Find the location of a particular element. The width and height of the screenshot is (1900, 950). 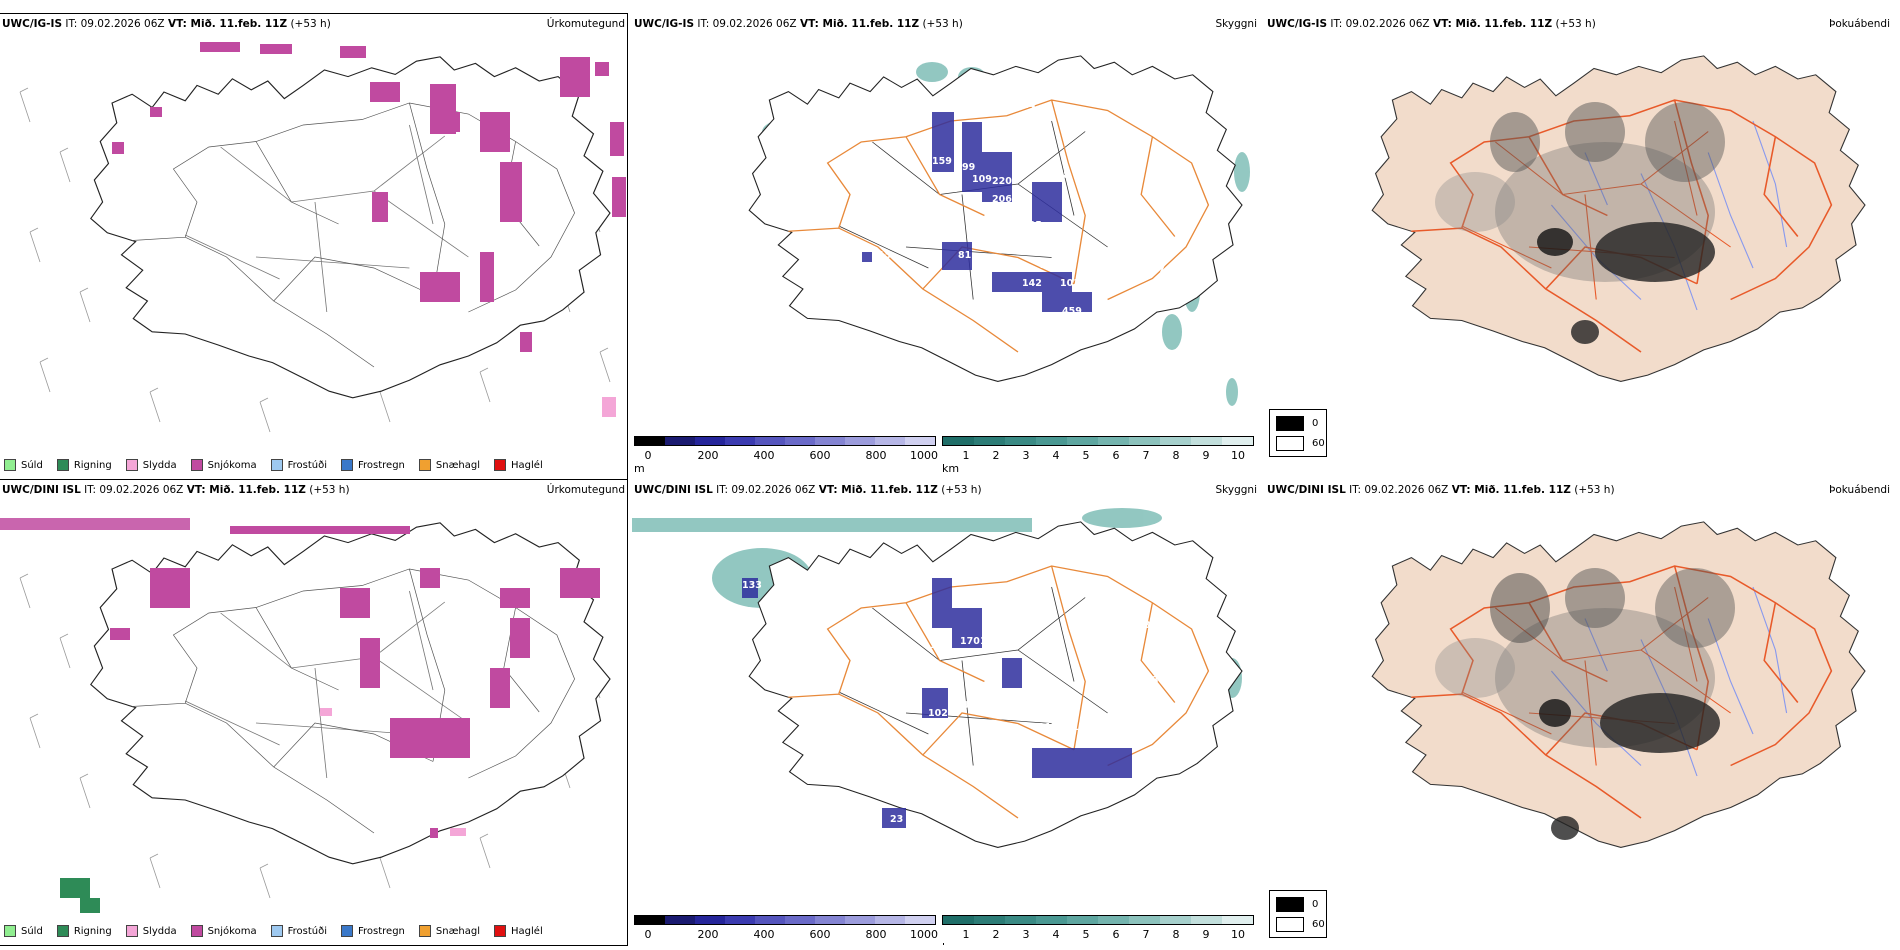

svg-text: 125 is located at coordinates (1032, 225).